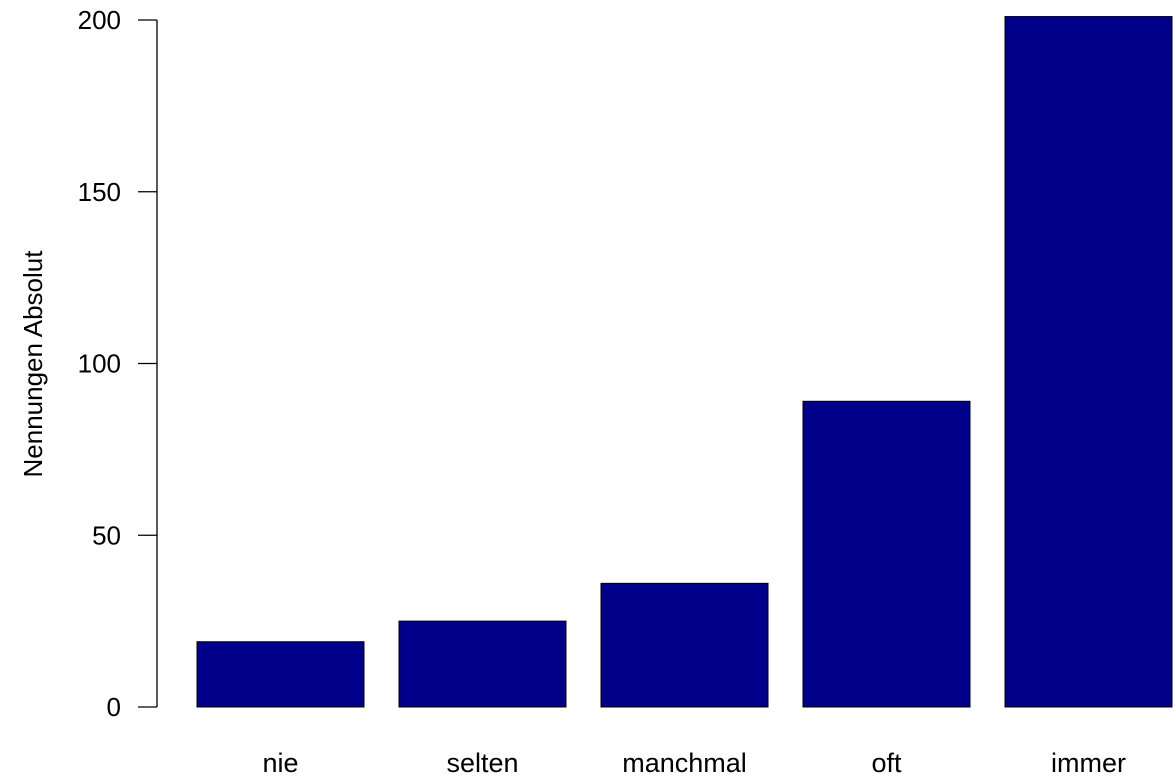  I want to click on x-category-label: nie, so click(280, 762).